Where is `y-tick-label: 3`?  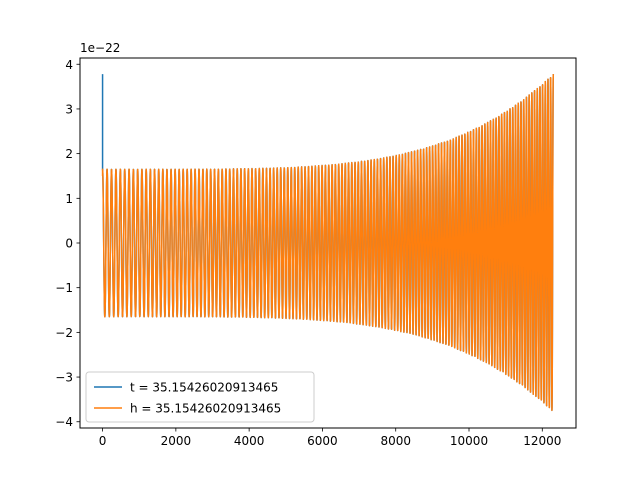 y-tick-label: 3 is located at coordinates (69, 109).